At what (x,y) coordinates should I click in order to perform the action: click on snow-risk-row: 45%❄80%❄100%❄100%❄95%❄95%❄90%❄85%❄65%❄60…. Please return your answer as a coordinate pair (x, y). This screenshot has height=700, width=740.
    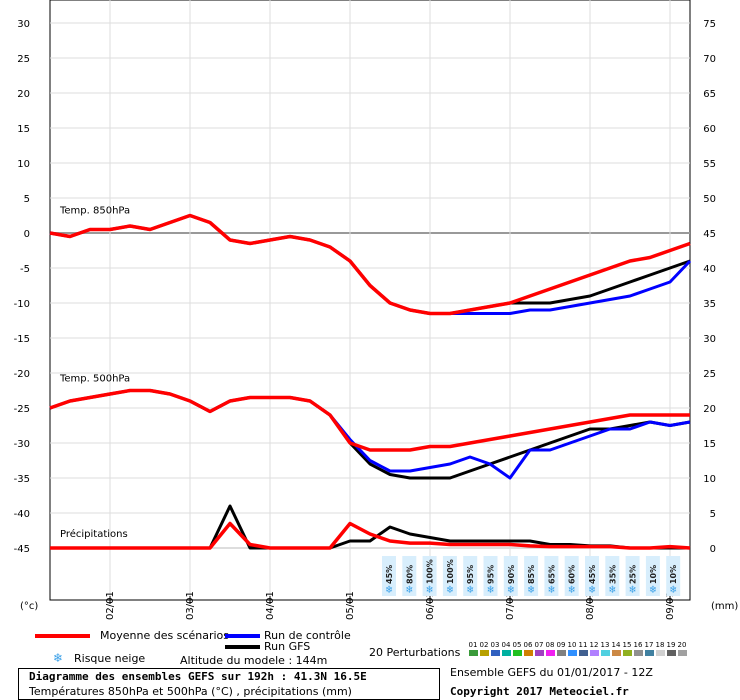
    Looking at the image, I should click on (531, 576).